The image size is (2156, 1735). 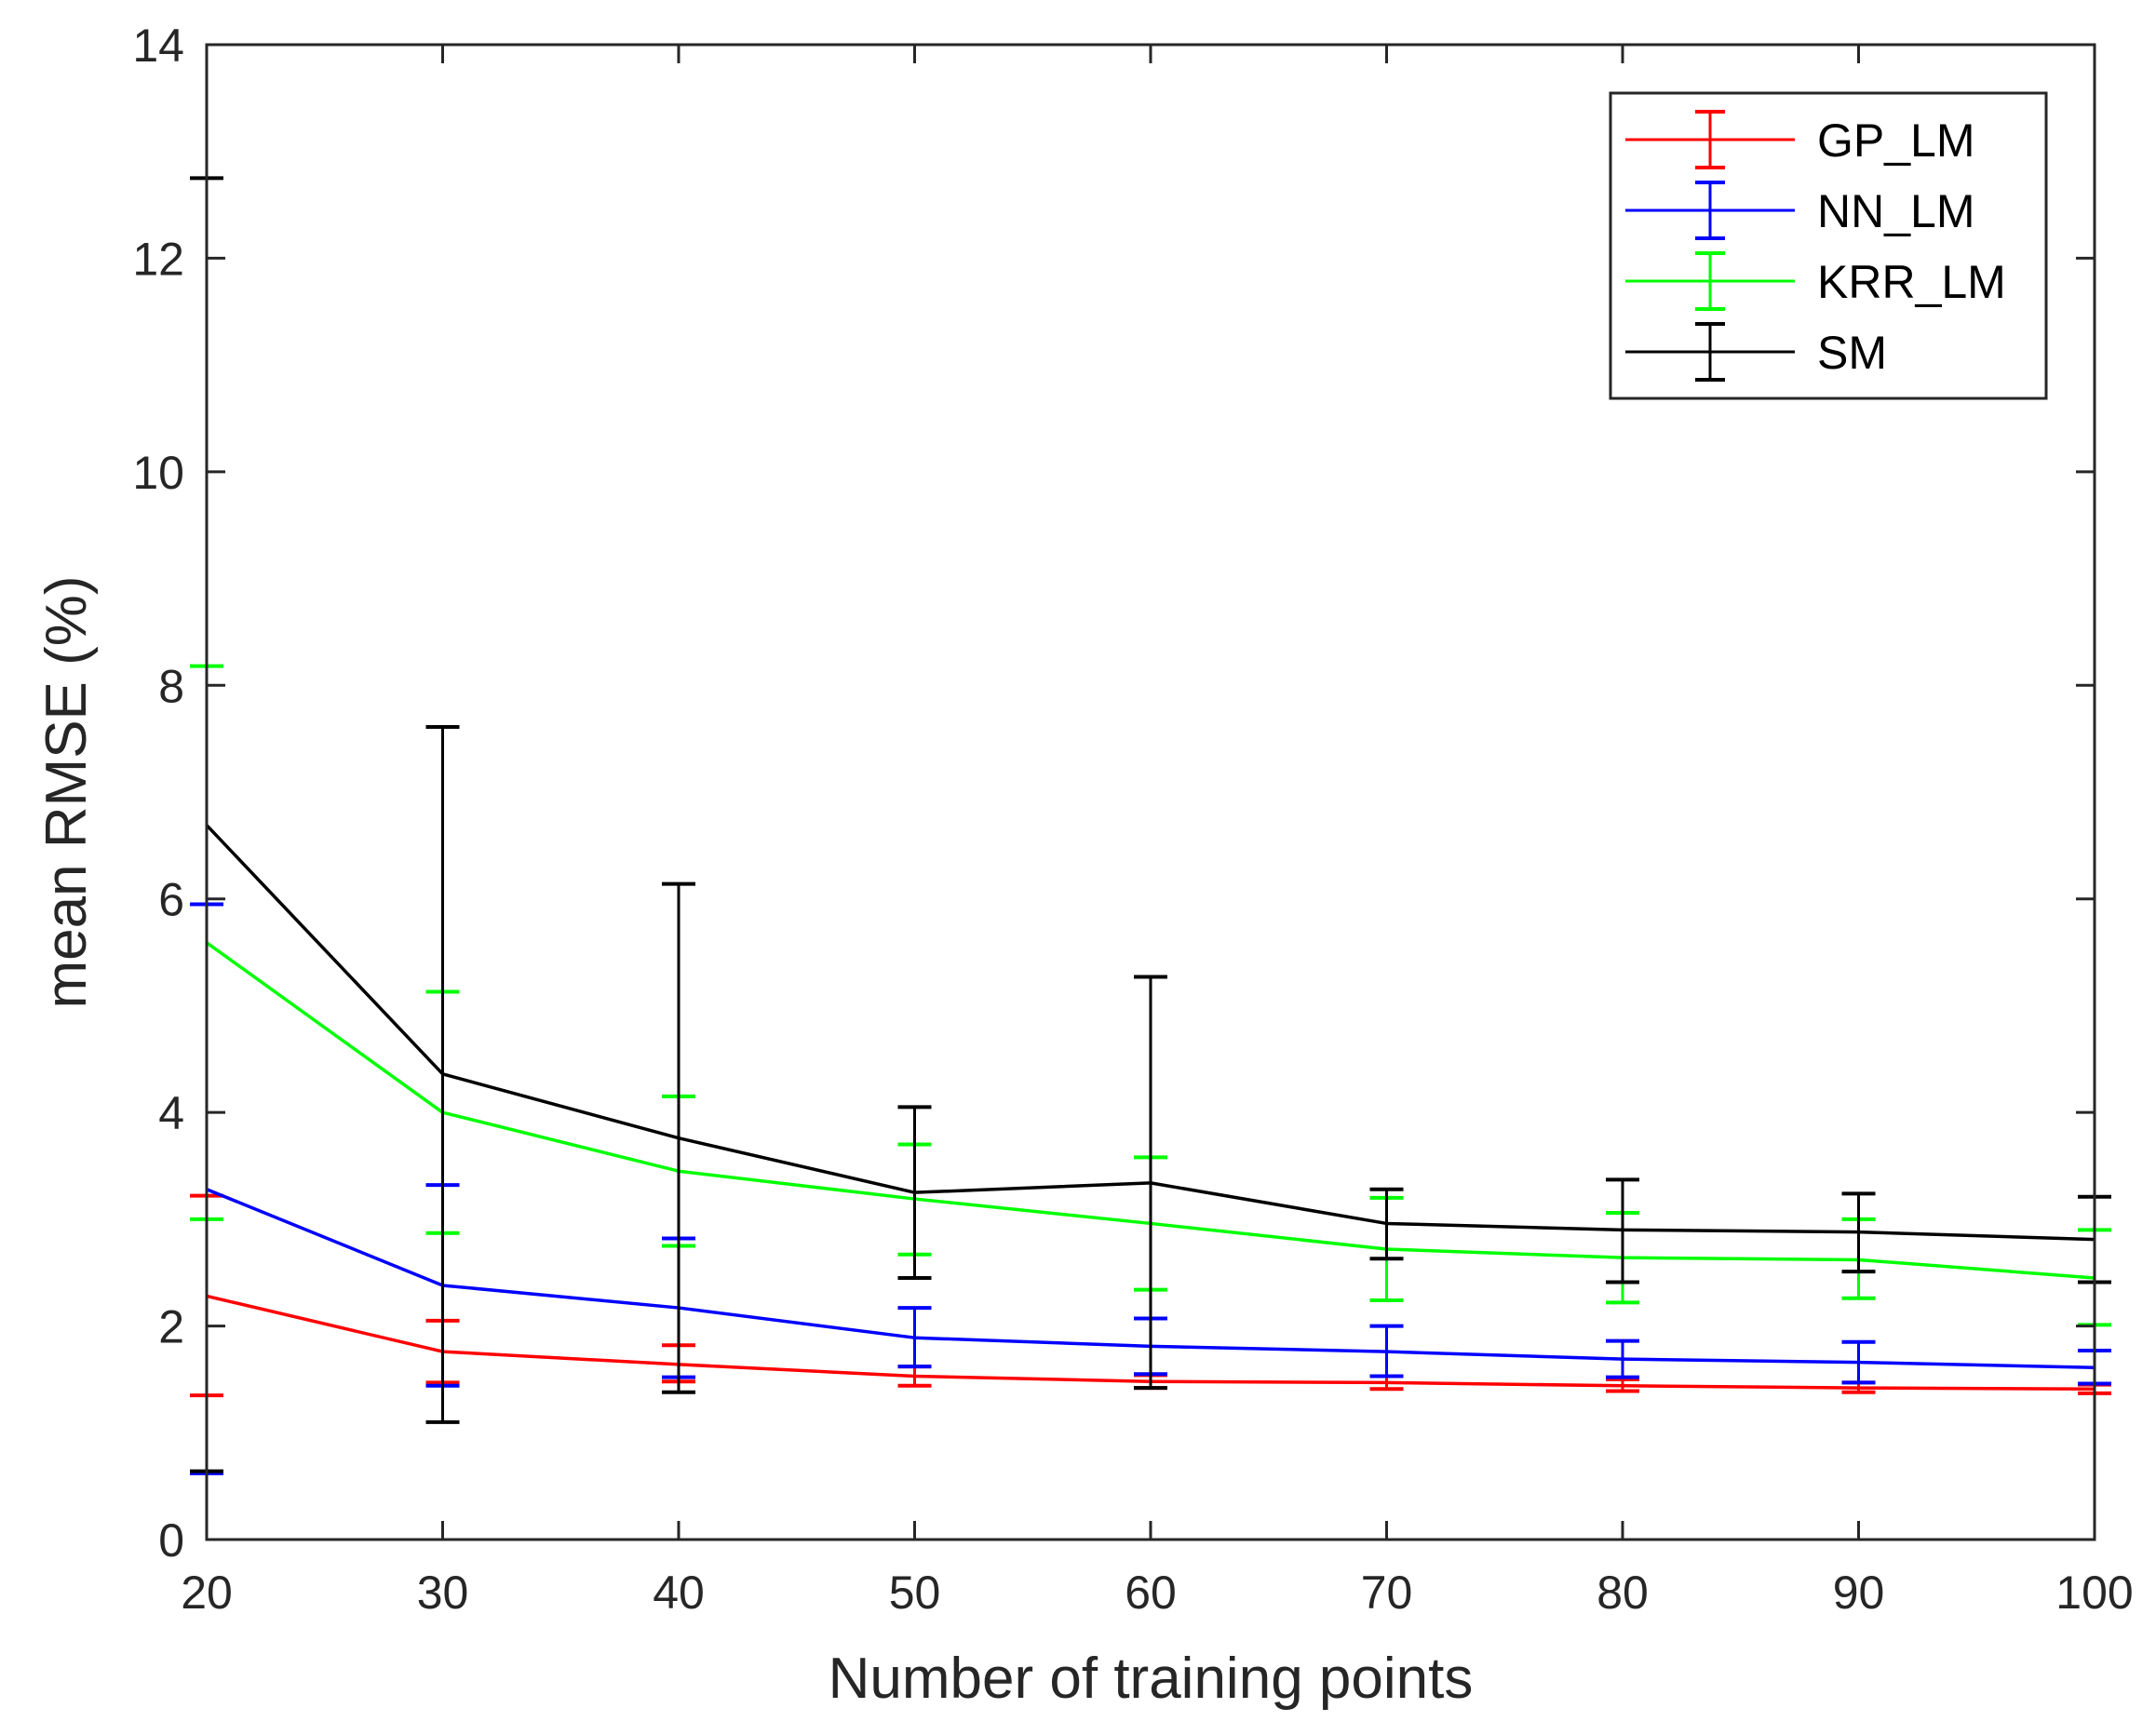 What do you see at coordinates (207, 1593) in the screenshot?
I see `x-tick-label: 20` at bounding box center [207, 1593].